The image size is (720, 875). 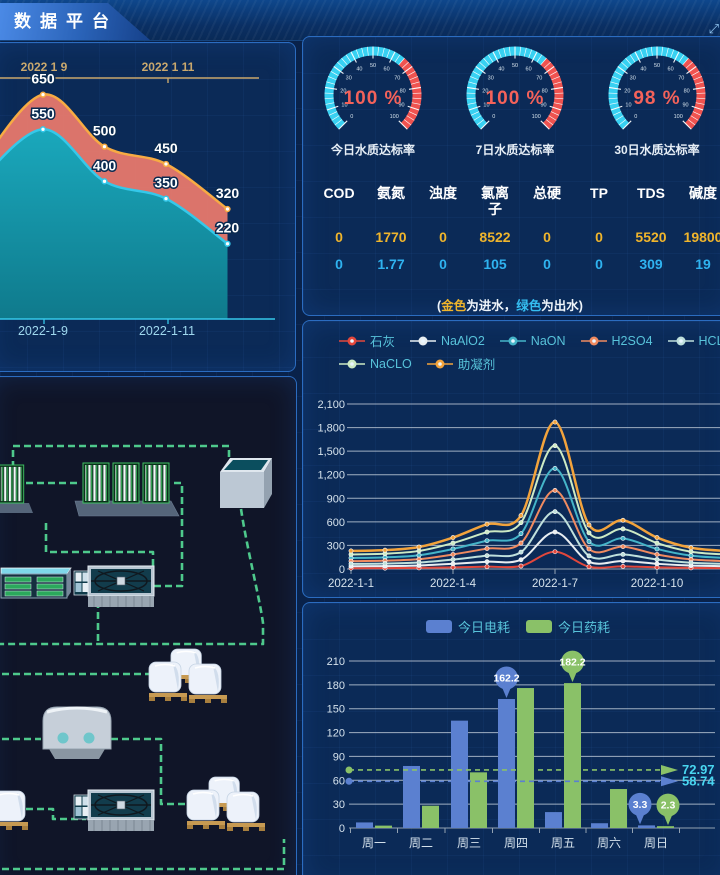 What do you see at coordinates (367, 340) in the screenshot?
I see `legend-item-石灰: 石灰` at bounding box center [367, 340].